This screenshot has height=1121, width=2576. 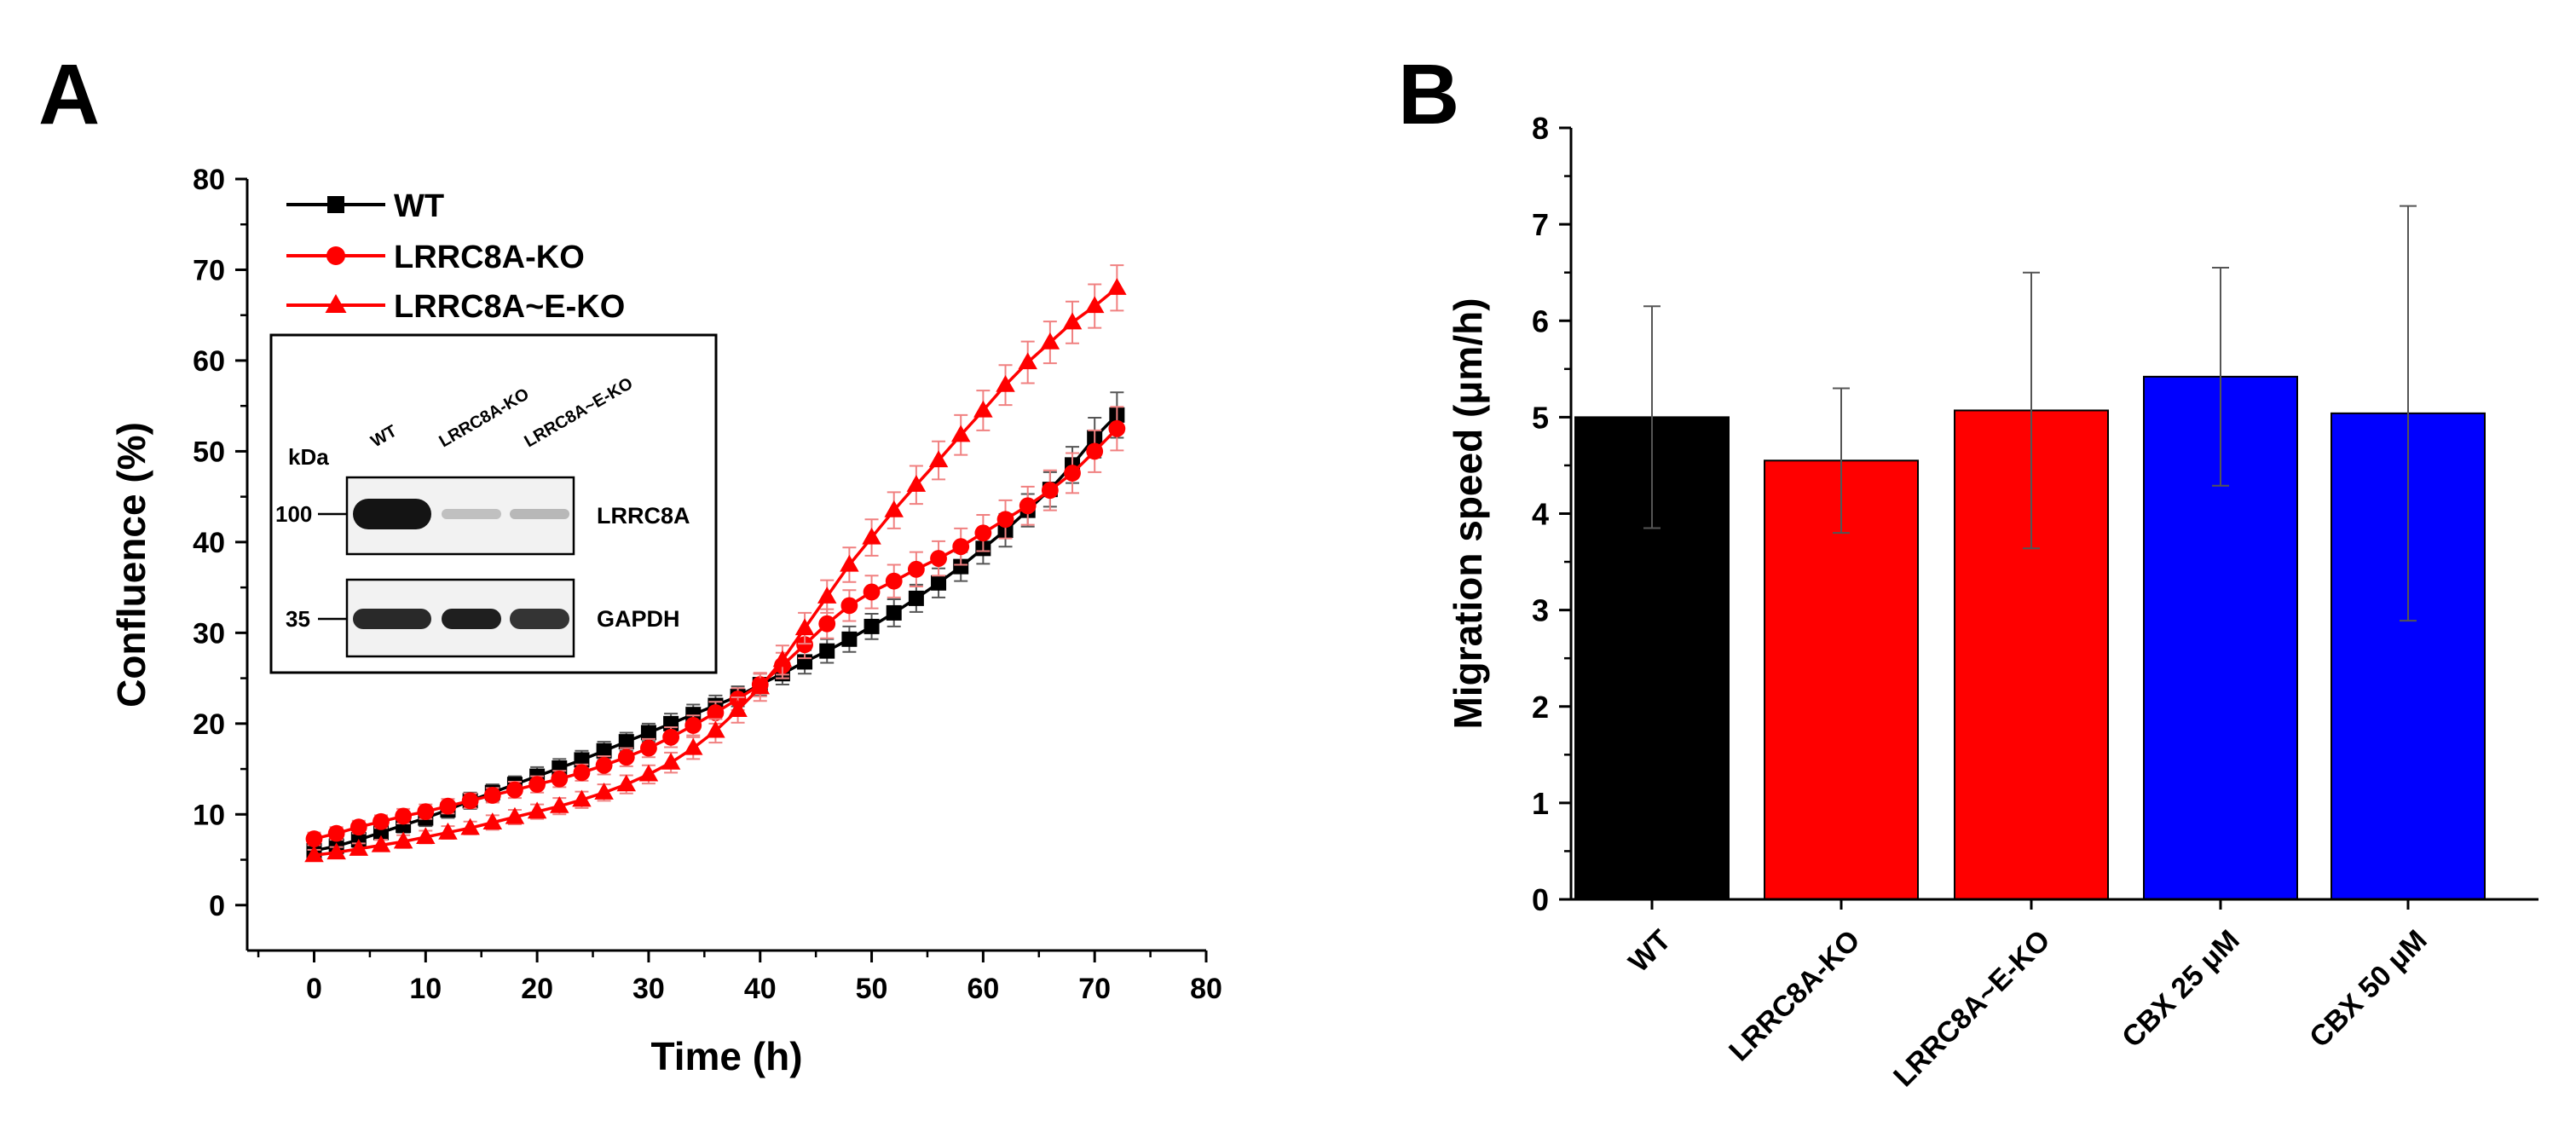 What do you see at coordinates (217, 906) in the screenshot?
I see `y-tick-label: 0` at bounding box center [217, 906].